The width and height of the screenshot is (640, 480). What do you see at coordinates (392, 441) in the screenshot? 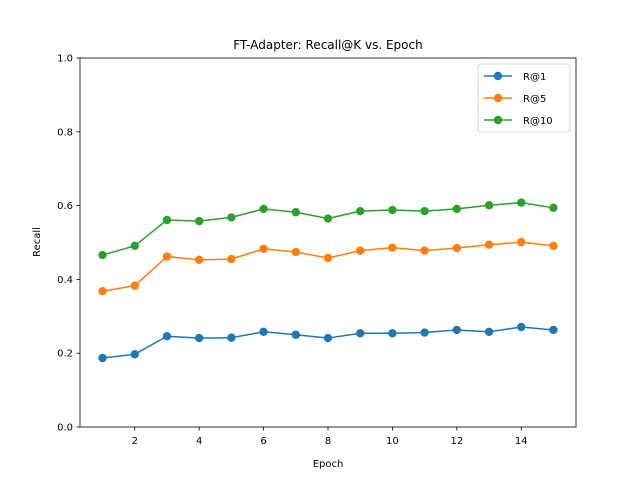
I see `x-tick-label: 10` at bounding box center [392, 441].